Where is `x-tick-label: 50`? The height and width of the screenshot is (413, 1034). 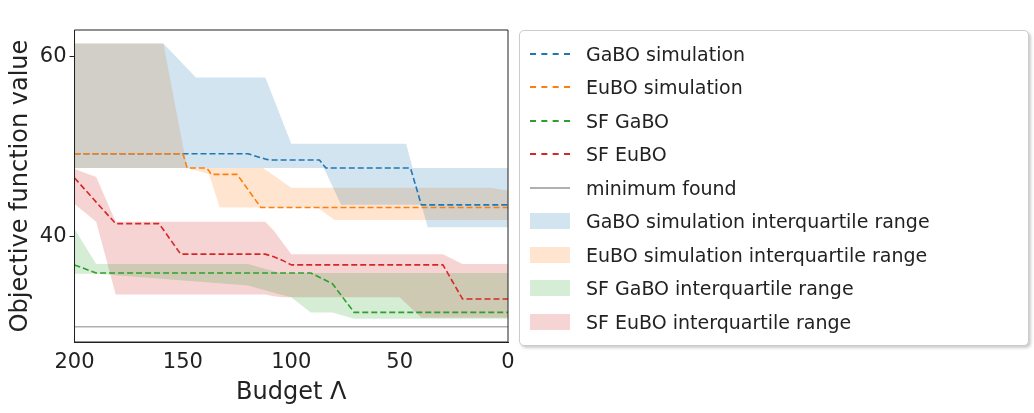 x-tick-label: 50 is located at coordinates (399, 361).